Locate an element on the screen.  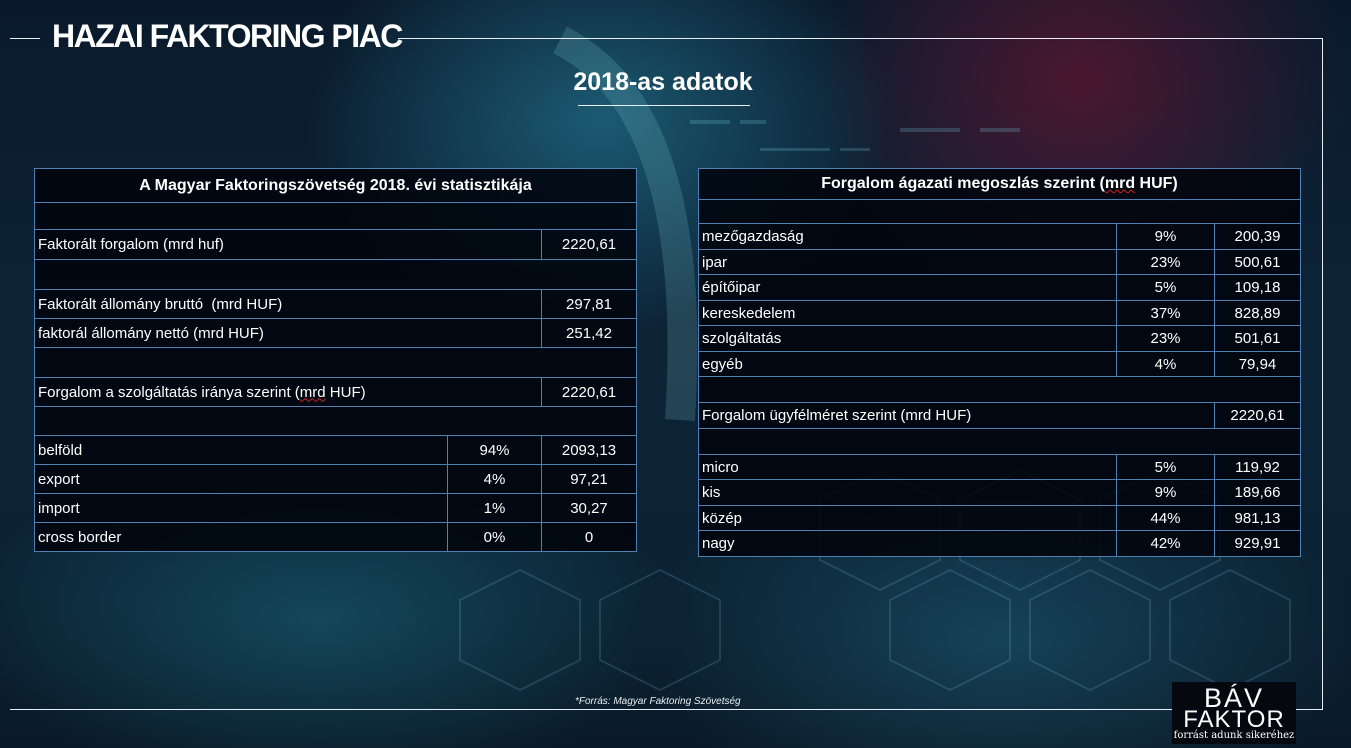
row-label: kis is located at coordinates (907, 492).